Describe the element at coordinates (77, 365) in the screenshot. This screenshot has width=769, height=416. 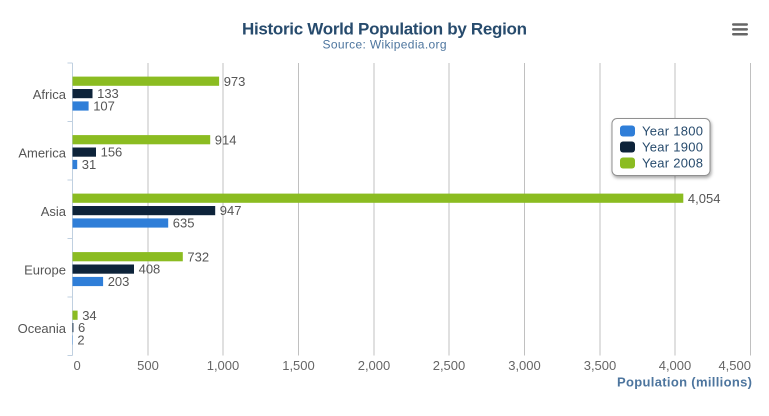
I see `svg-text: 0` at that location.